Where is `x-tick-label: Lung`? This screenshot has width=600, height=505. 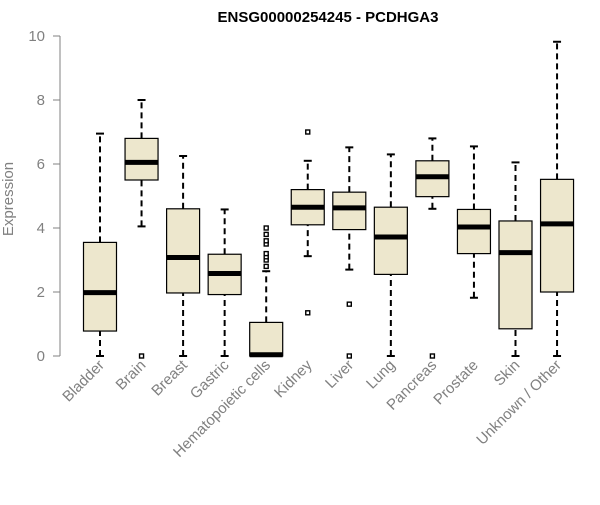 x-tick-label: Lung is located at coordinates (381, 375).